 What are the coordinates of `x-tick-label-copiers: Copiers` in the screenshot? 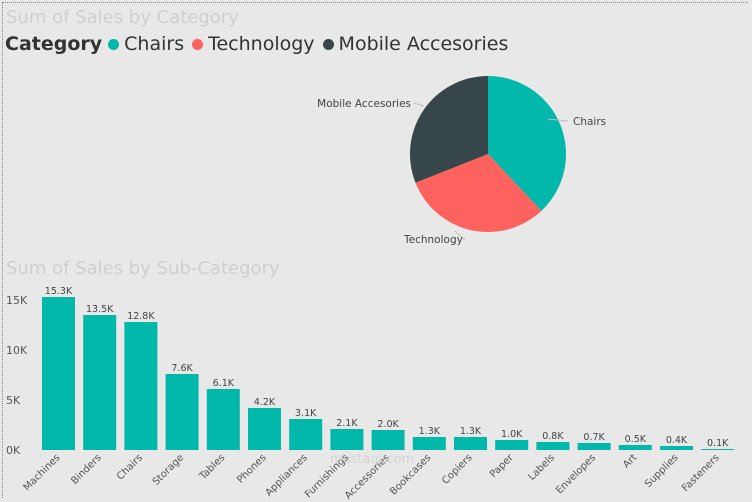 It's located at (457, 469).